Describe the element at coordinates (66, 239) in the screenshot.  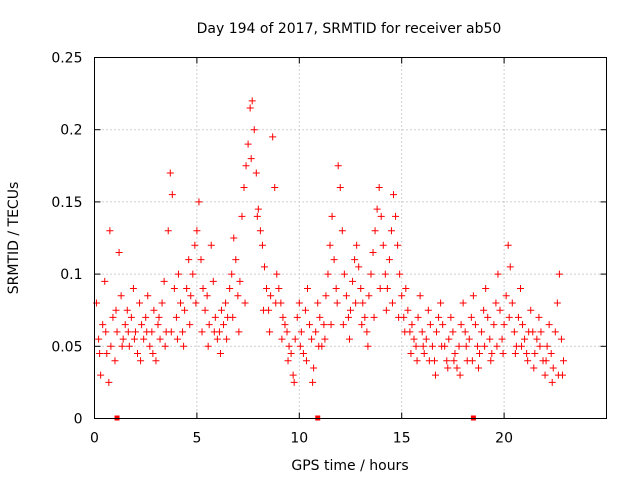
I see `y-tick-labels: 0 0.05 0.1 0.15 0.2 0.25` at that location.